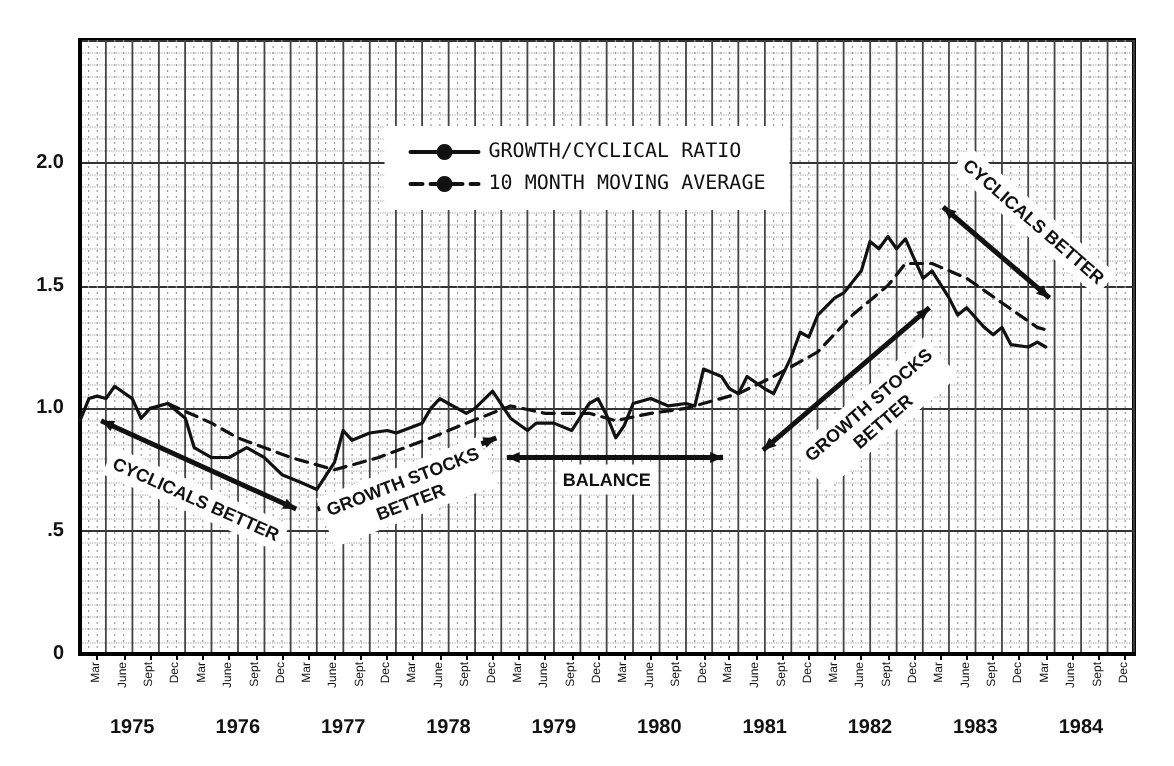 This screenshot has height=766, width=1174. I want to click on y-tick-label: 1.5, so click(50, 285).